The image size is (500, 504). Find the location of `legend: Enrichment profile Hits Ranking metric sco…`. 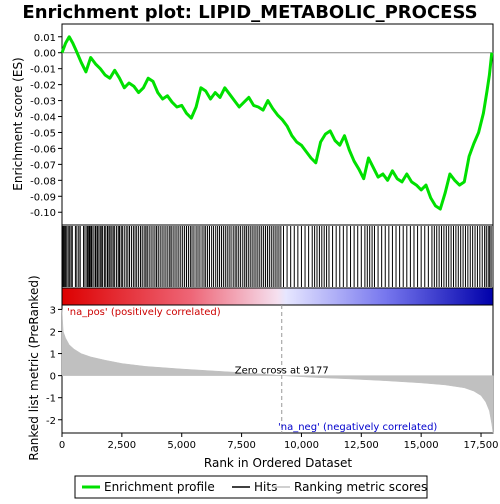

legend: Enrichment profile Hits Ranking metric sco… is located at coordinates (254, 487).